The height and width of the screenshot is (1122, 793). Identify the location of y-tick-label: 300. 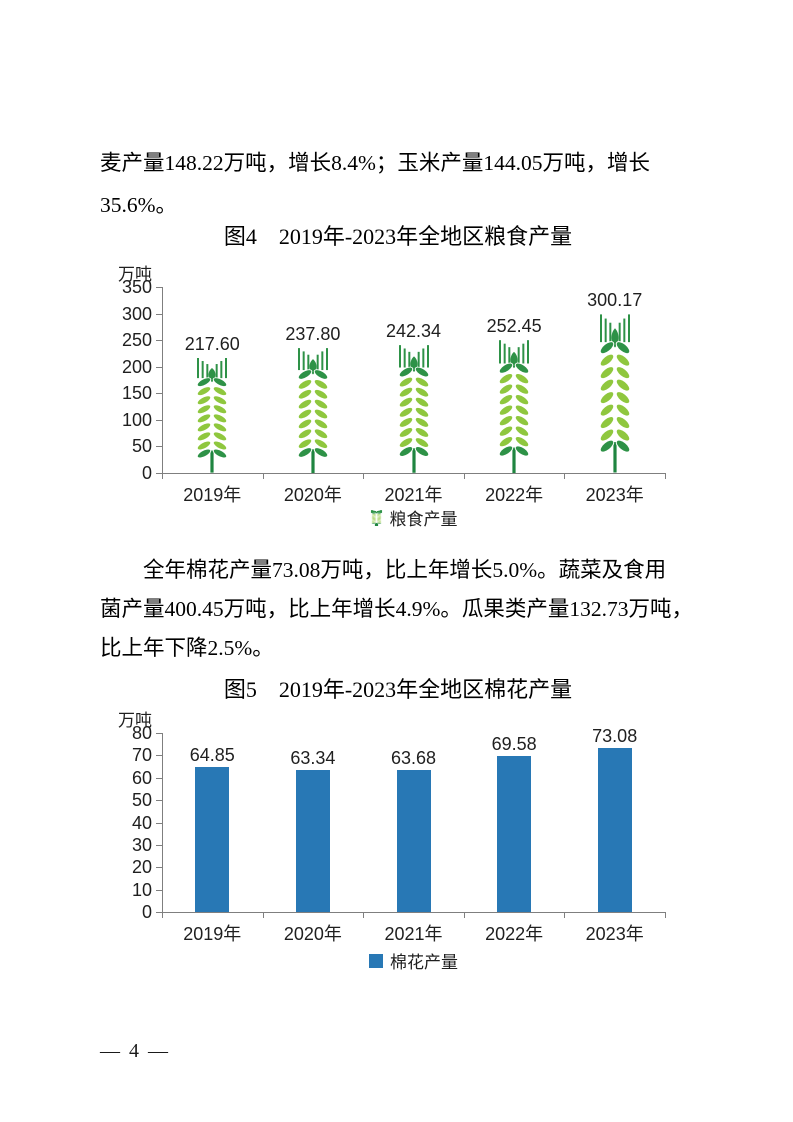
(136, 313).